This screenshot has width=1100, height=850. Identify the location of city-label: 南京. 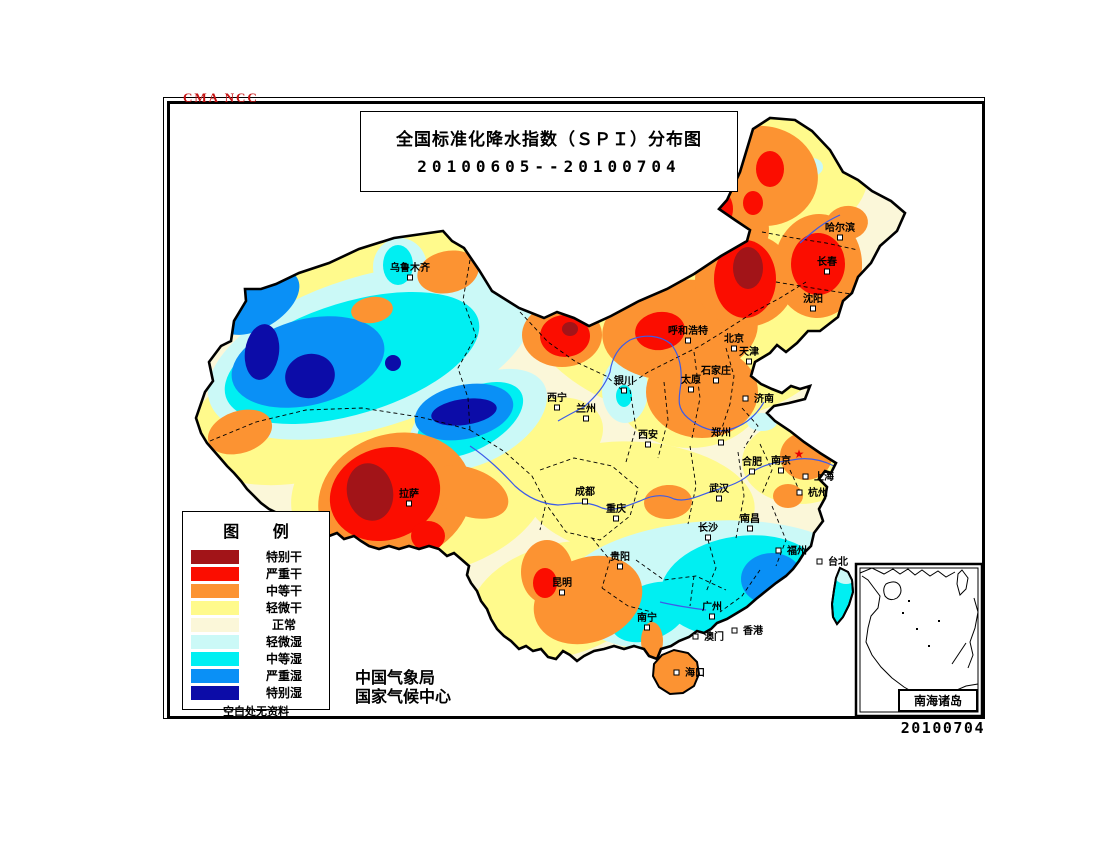
(781, 460).